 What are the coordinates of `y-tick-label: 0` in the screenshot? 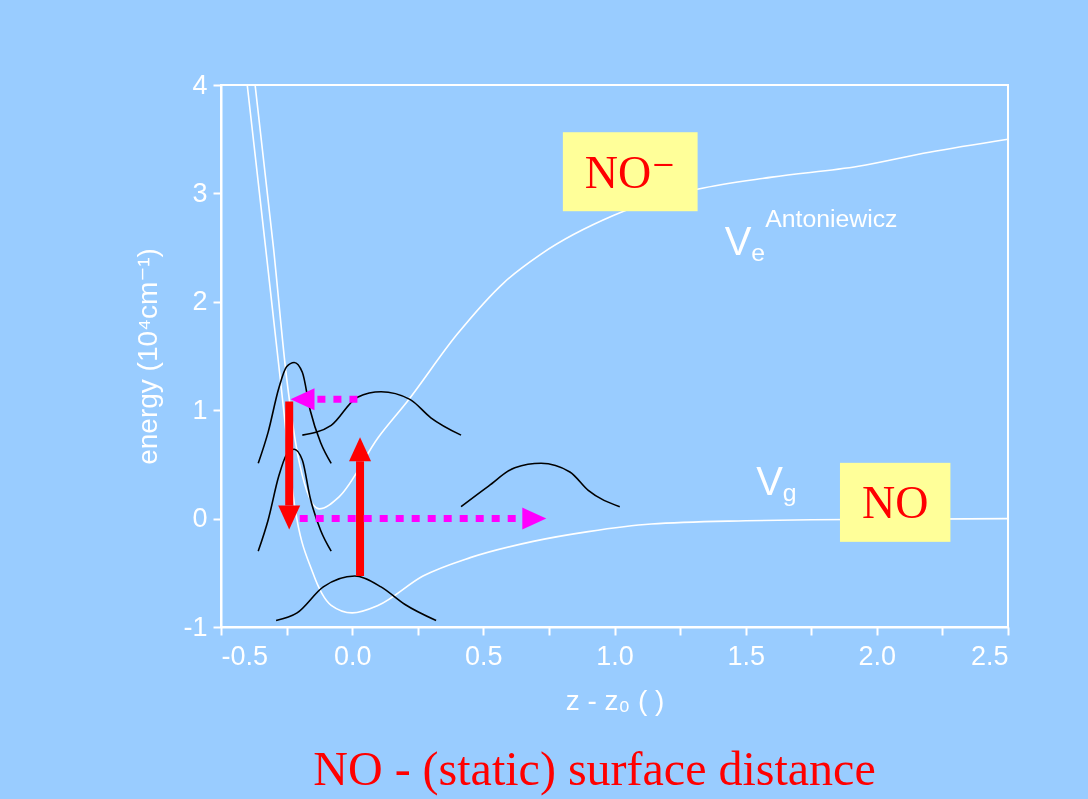 It's located at (200, 518).